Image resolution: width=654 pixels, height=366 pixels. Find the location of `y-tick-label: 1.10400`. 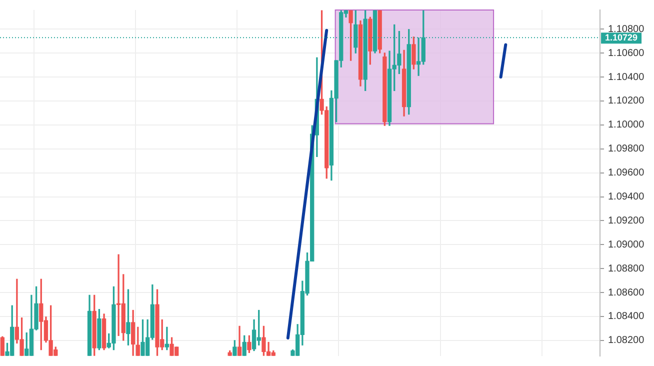

y-tick-label: 1.10400 is located at coordinates (626, 77).